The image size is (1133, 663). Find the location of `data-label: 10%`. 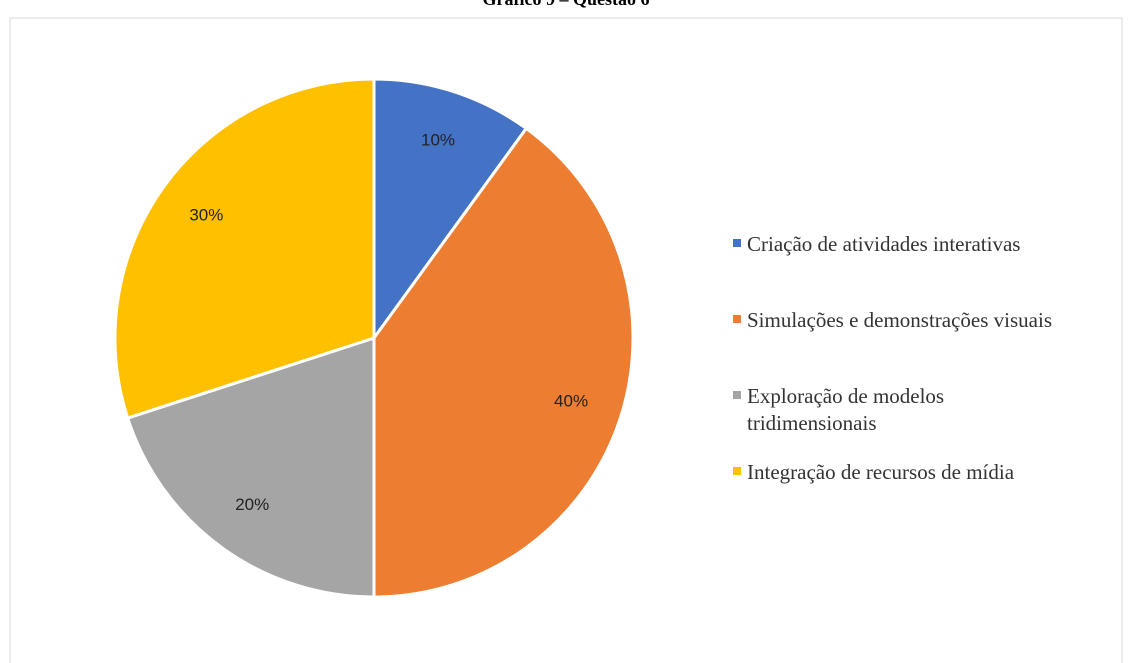

data-label: 10% is located at coordinates (438, 139).